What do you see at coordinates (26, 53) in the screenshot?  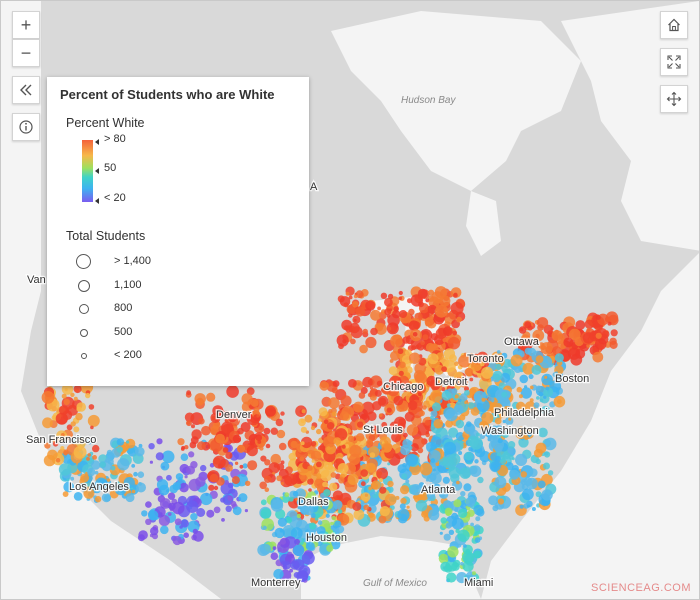 I see `zoom-out-button: −` at bounding box center [26, 53].